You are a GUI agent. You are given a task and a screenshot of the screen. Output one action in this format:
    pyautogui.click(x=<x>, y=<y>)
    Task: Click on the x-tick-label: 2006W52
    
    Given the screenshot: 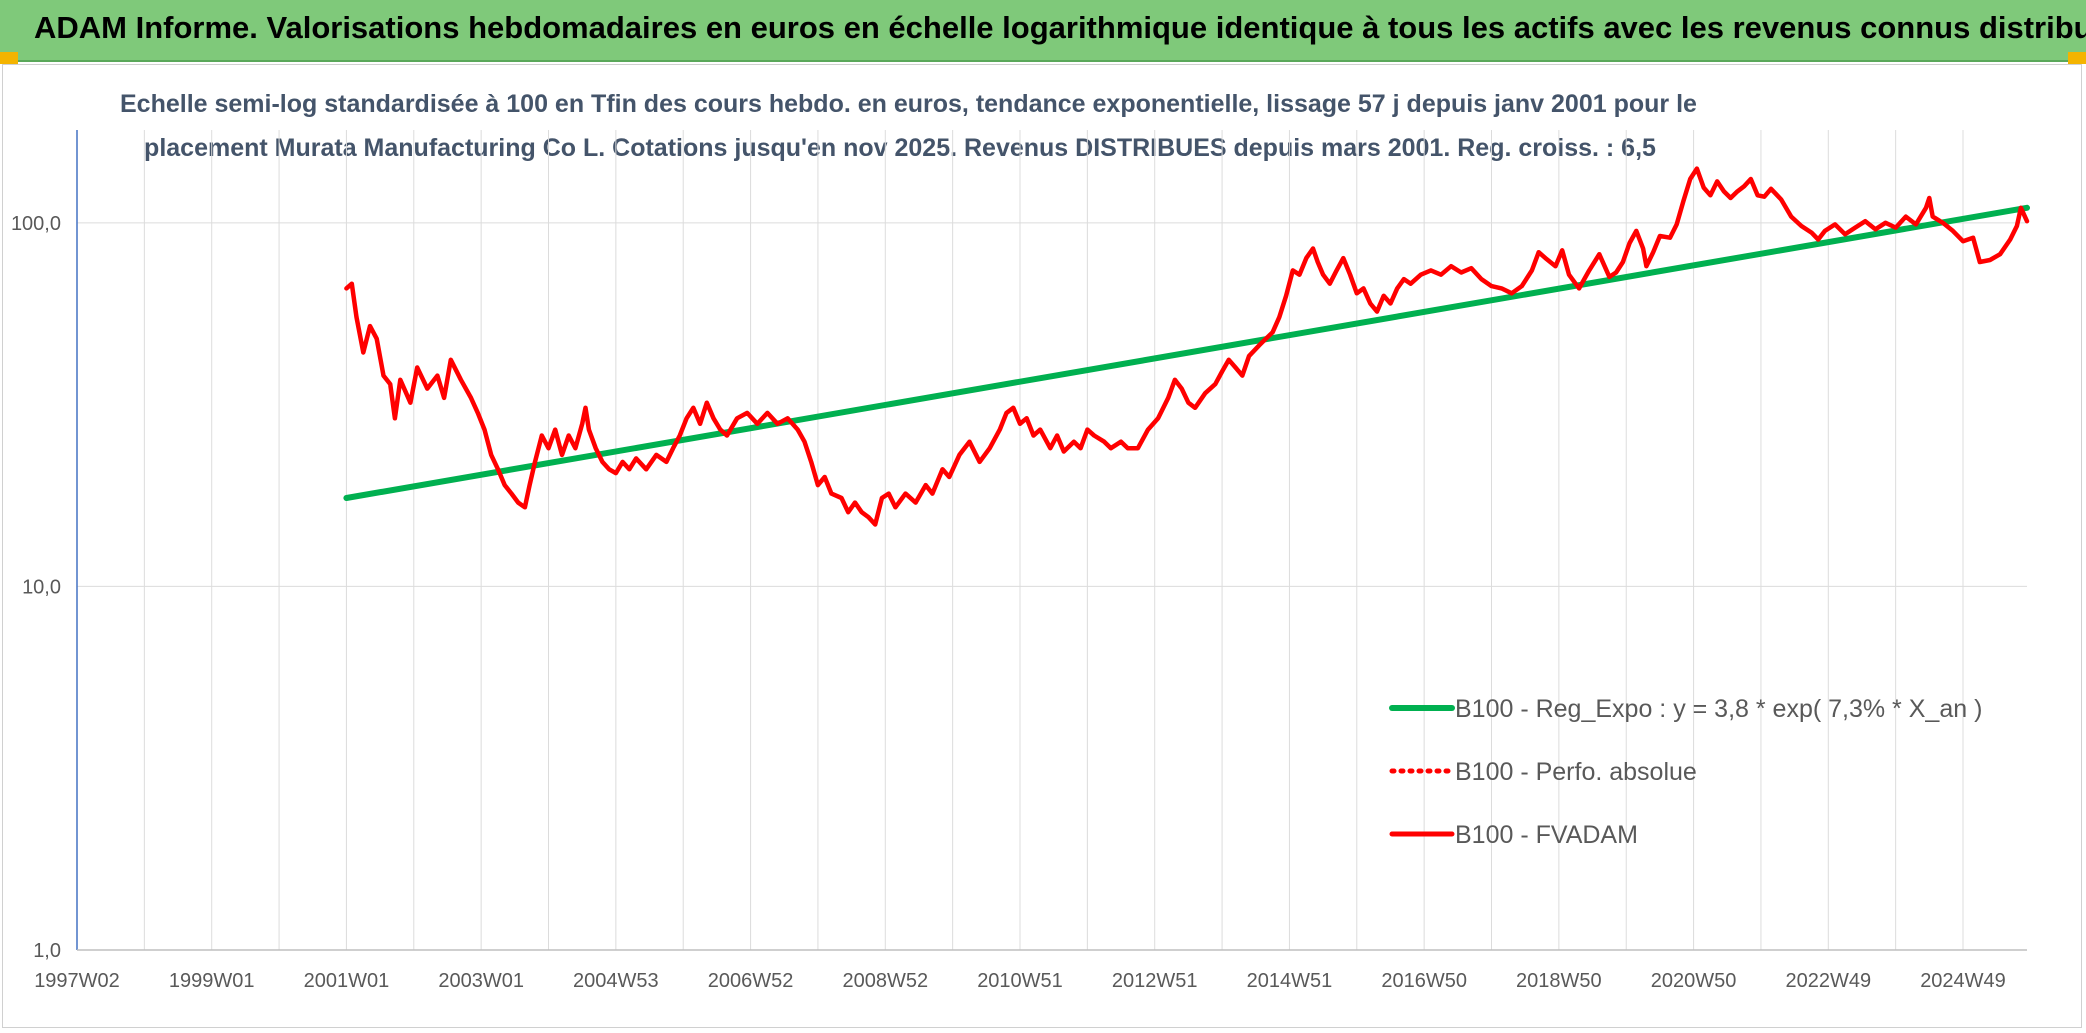 What is the action you would take?
    pyautogui.click(x=751, y=981)
    